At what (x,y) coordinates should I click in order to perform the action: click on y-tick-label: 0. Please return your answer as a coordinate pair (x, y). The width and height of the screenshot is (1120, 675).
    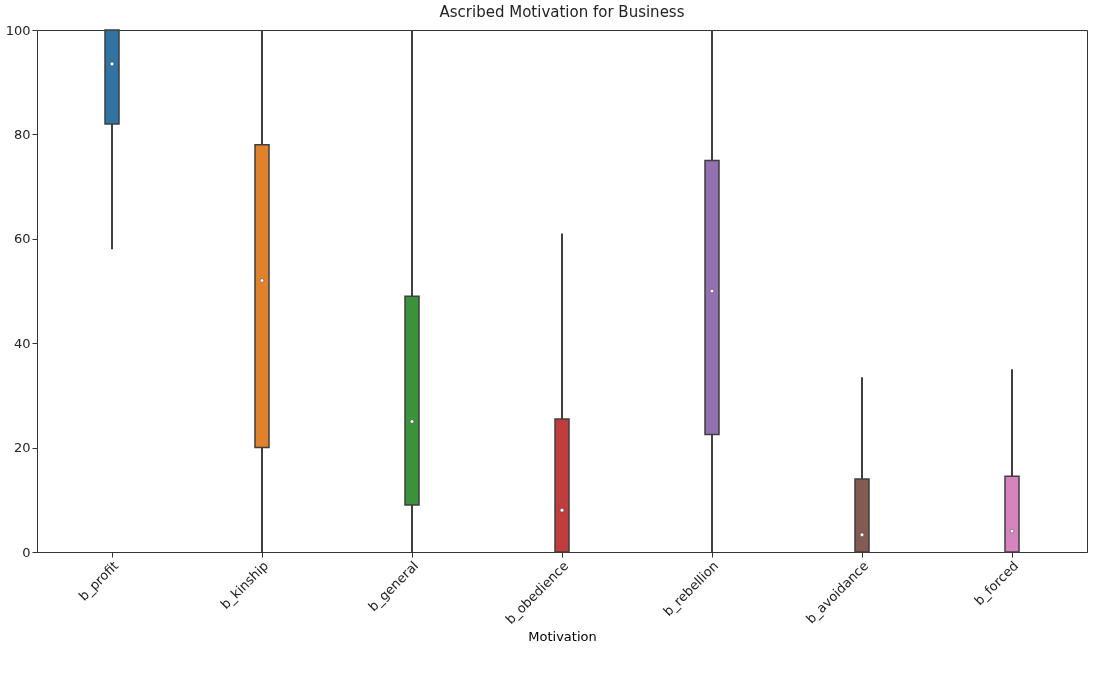
    Looking at the image, I should click on (26, 552).